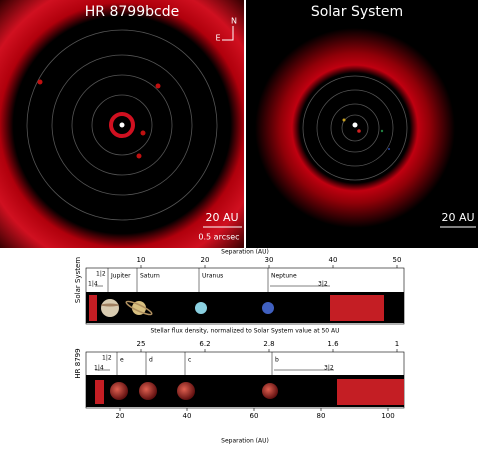  Describe the element at coordinates (189, 360) in the screenshot. I see `planet-label: c` at that location.